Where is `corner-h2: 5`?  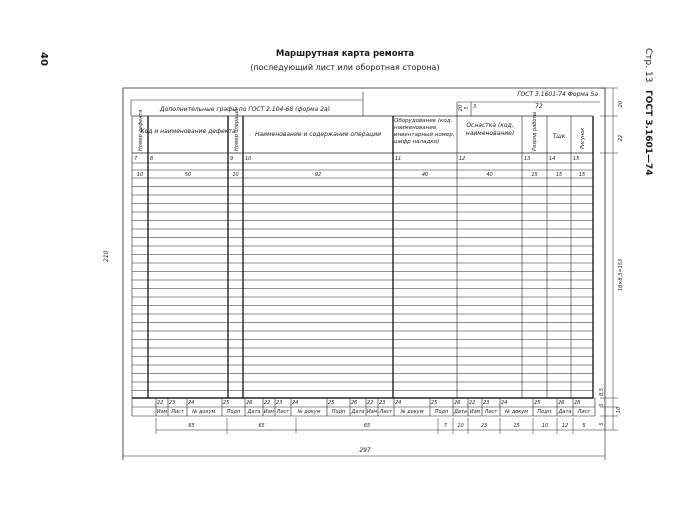 corner-h2: 5 is located at coordinates (467, 107).